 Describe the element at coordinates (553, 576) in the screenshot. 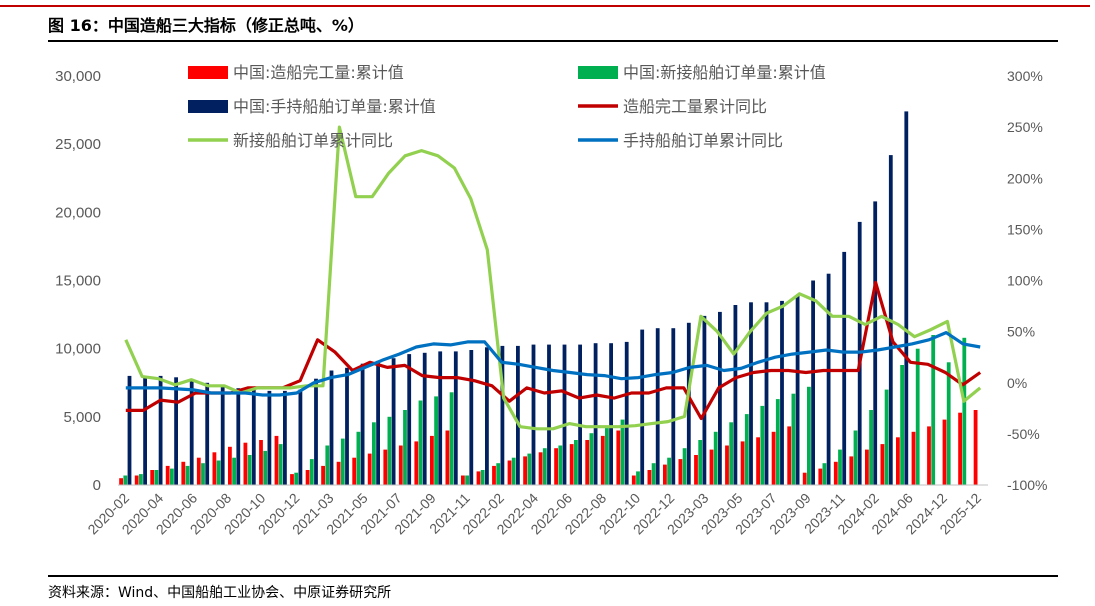

I see `source-rule` at that location.